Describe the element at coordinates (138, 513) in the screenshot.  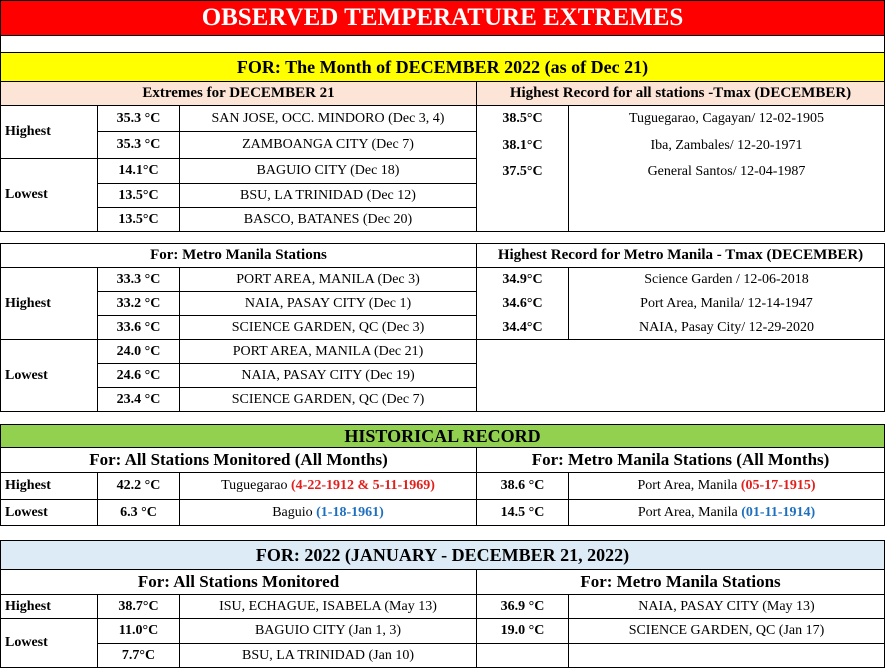
I see `historical-low-value: 6.3 °C` at that location.